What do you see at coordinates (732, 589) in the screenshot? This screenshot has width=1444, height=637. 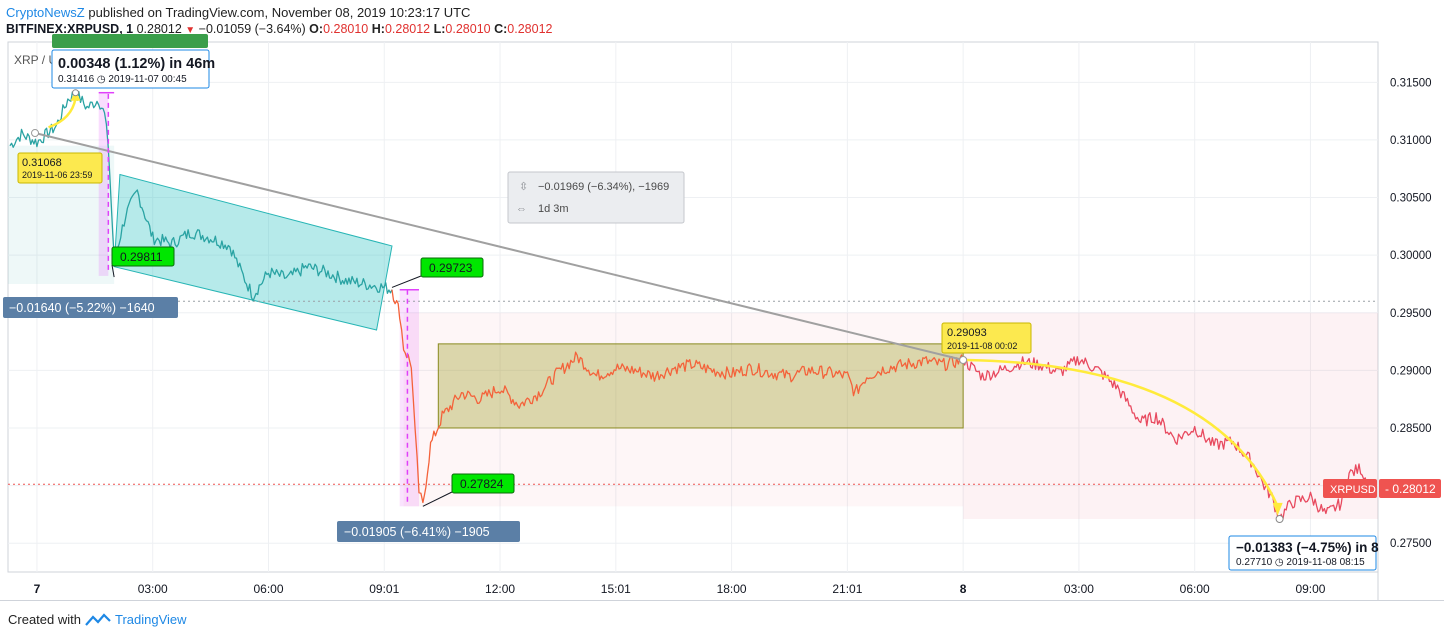 I see `x-tick-label: 18:00` at bounding box center [732, 589].